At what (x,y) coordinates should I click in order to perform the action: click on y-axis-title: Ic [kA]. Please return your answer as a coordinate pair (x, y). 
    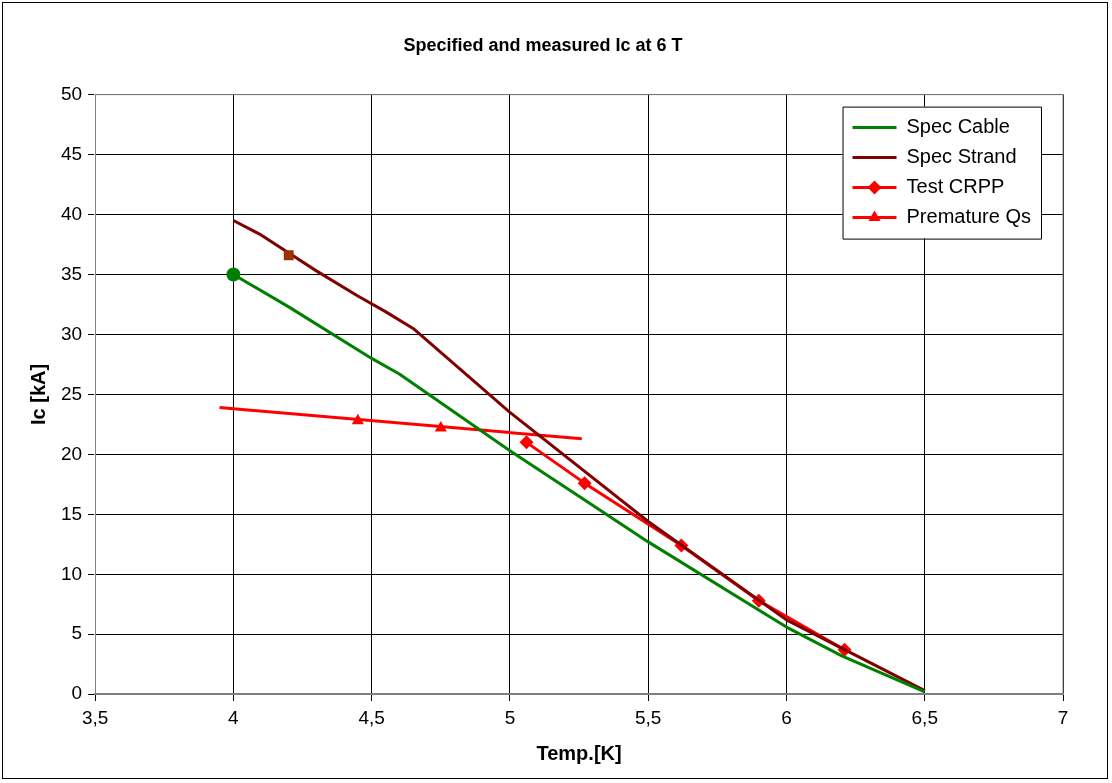
    Looking at the image, I should click on (37, 394).